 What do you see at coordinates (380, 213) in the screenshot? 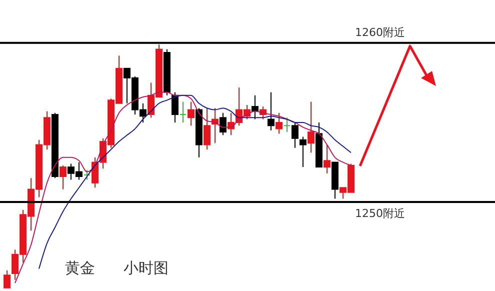
I see `ref-line-label: 1250附近` at bounding box center [380, 213].